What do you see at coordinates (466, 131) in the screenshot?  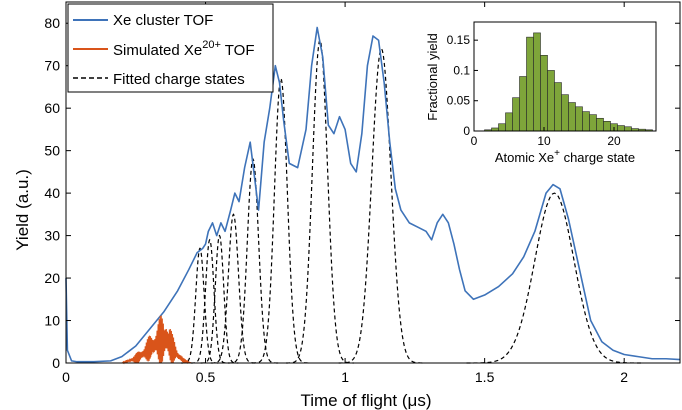 I see `inset-y-tick-label: 0` at bounding box center [466, 131].